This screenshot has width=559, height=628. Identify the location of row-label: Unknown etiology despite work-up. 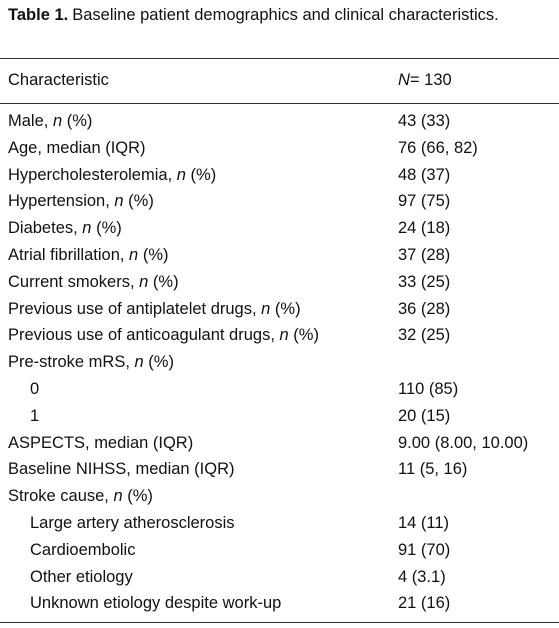
(155, 603).